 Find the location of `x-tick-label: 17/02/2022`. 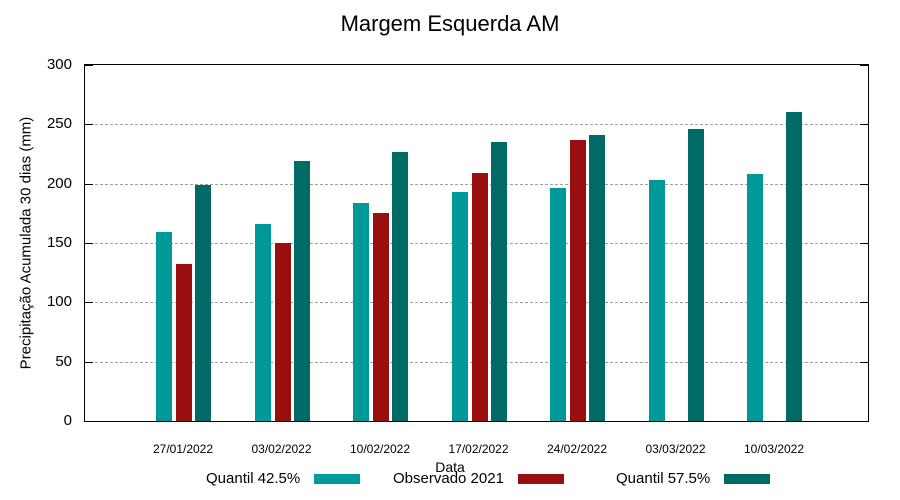

x-tick-label: 17/02/2022 is located at coordinates (478, 449).